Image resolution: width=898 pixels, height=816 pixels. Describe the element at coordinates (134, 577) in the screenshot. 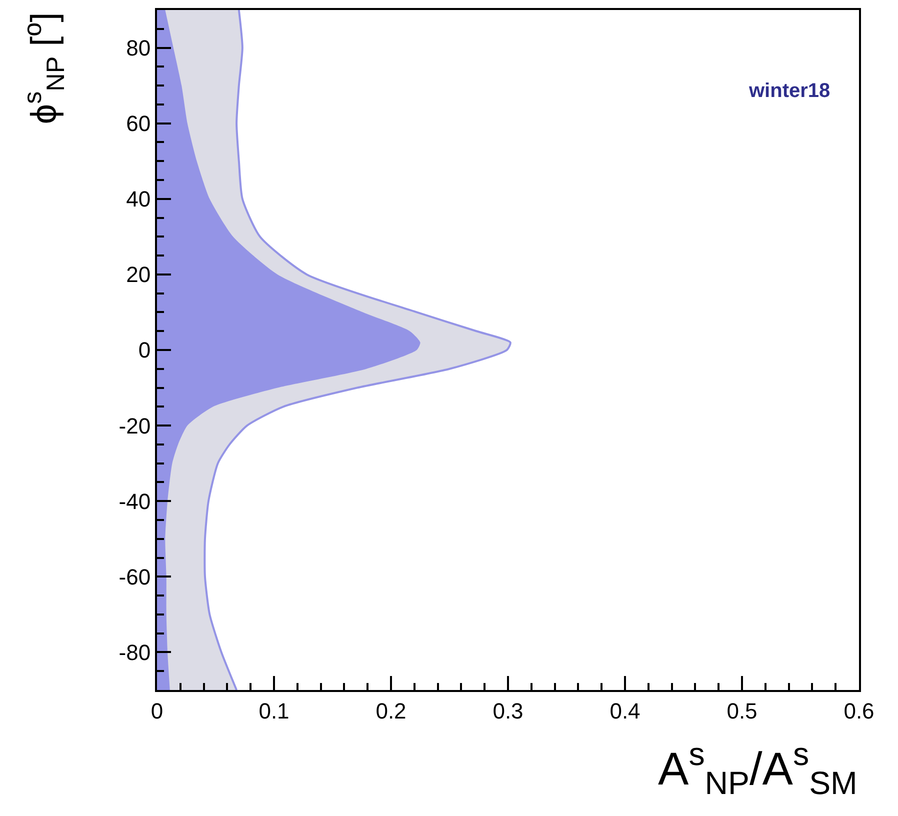

I see `y-tick-label: -60` at that location.